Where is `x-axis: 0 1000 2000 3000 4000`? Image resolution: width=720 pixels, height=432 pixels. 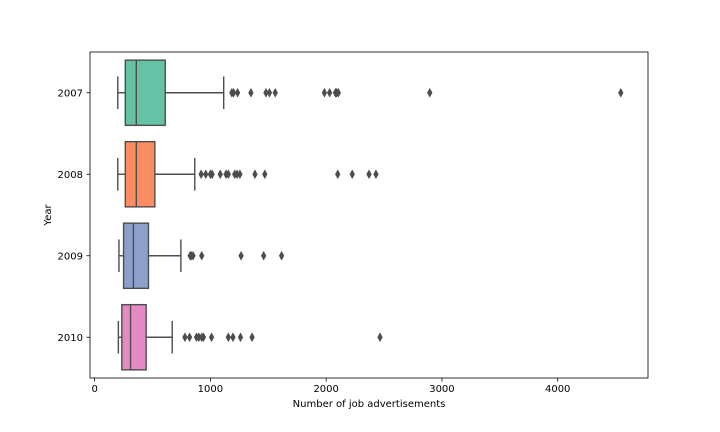
x-axis: 0 1000 2000 3000 4000 is located at coordinates (330, 386).